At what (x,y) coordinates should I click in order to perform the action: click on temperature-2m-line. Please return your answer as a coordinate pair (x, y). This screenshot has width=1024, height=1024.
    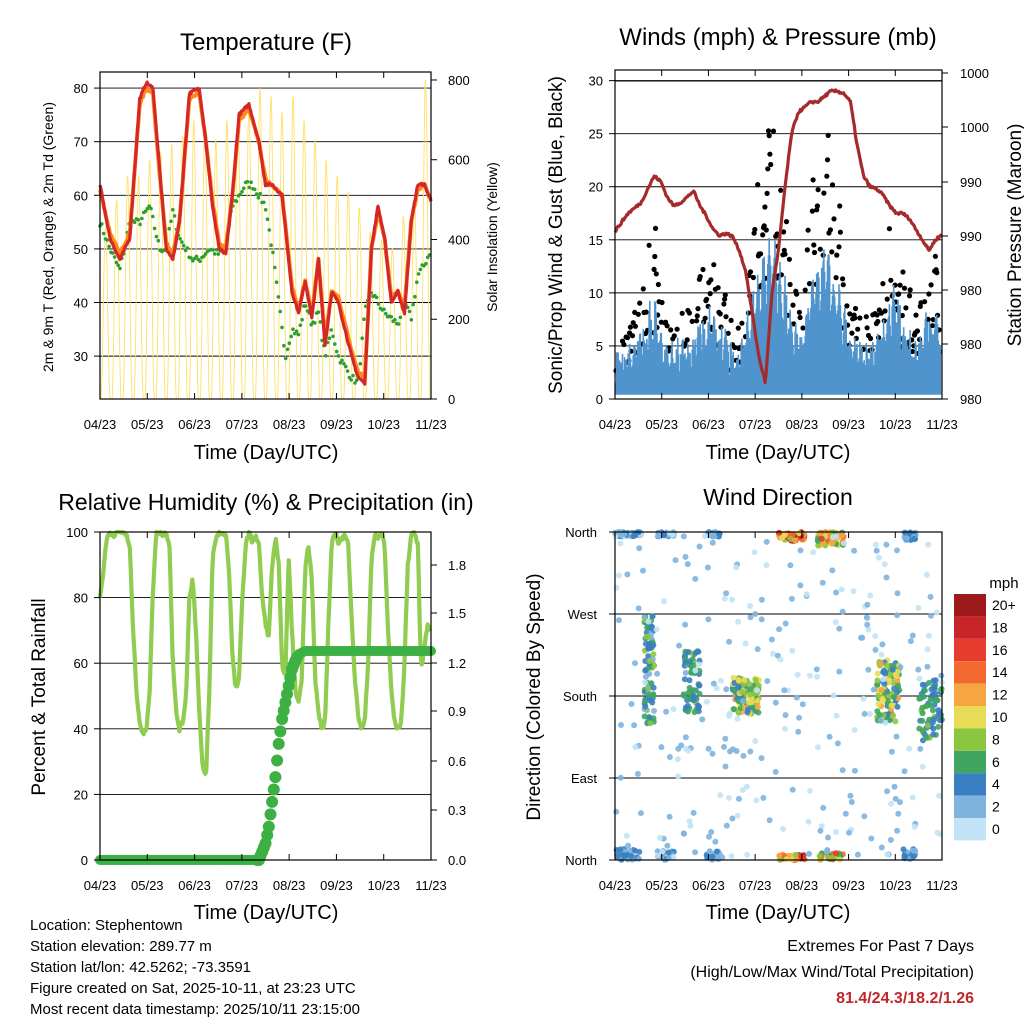
    Looking at the image, I should click on (265, 233).